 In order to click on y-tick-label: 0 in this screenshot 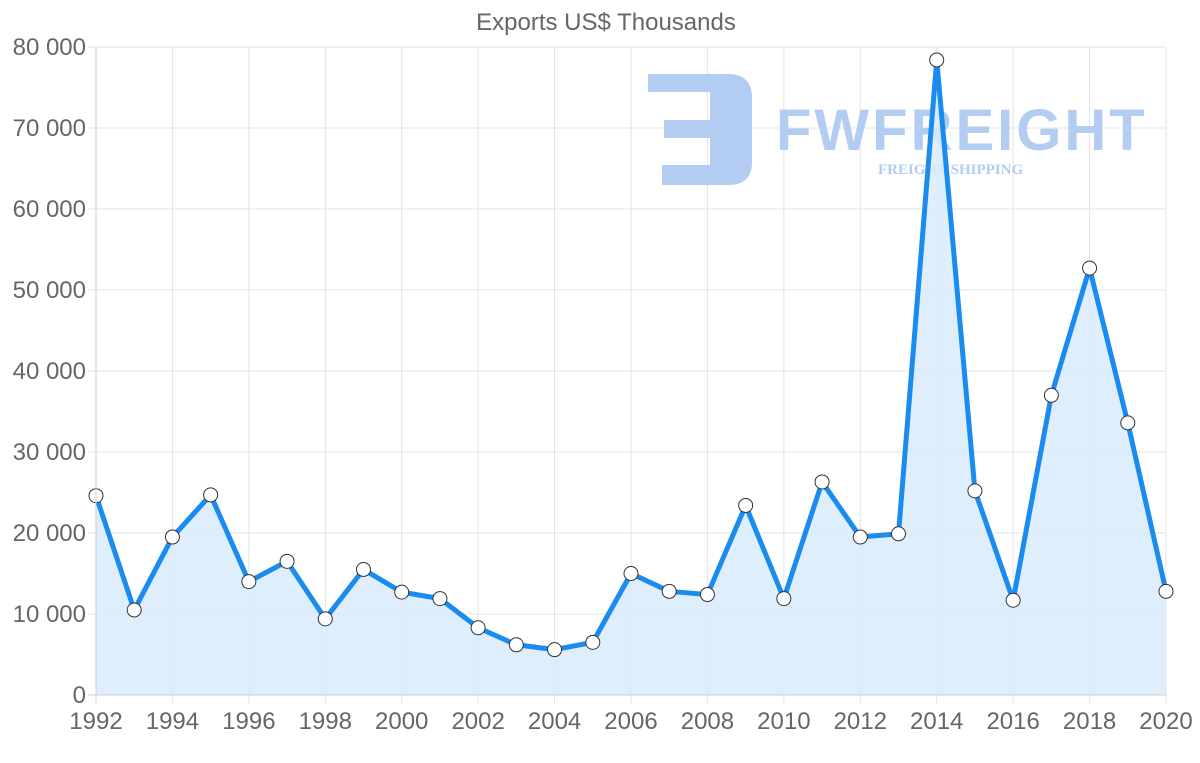, I will do `click(79, 695)`.